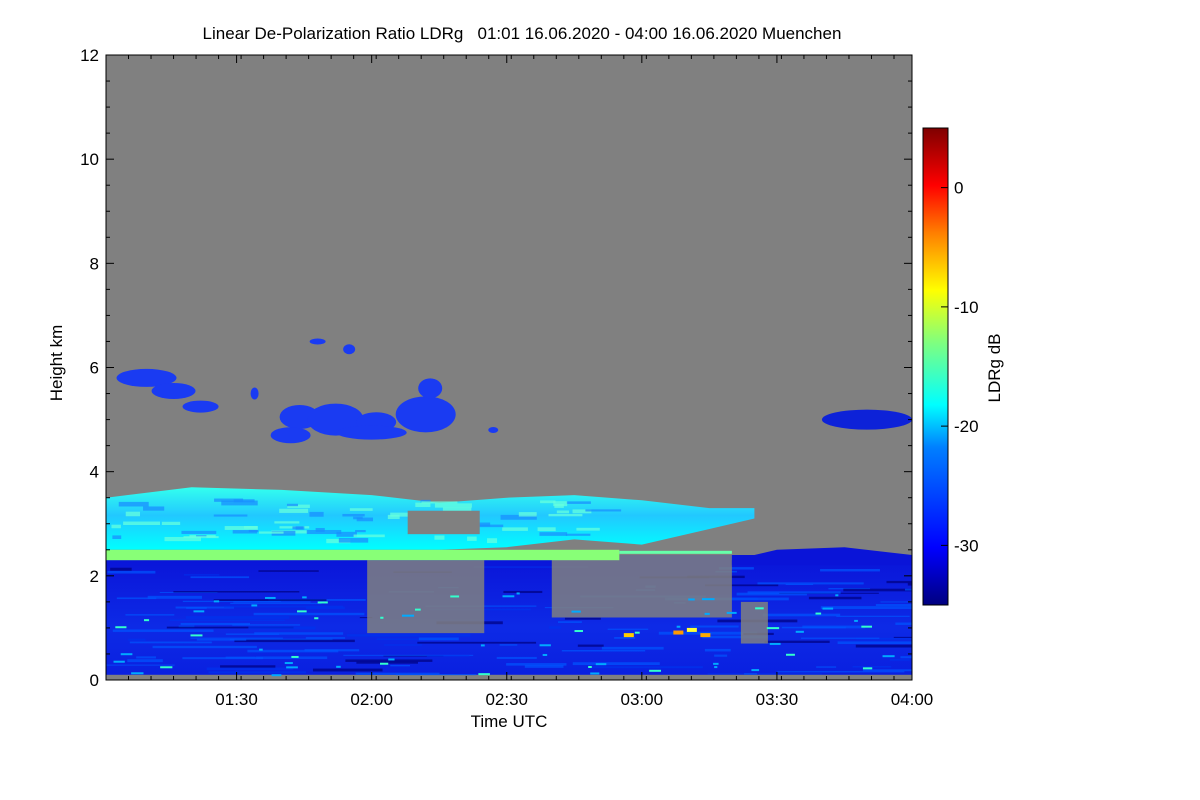 This screenshot has height=800, width=1200. Describe the element at coordinates (966, 545) in the screenshot. I see `colorbar-tick-label: -30` at that location.